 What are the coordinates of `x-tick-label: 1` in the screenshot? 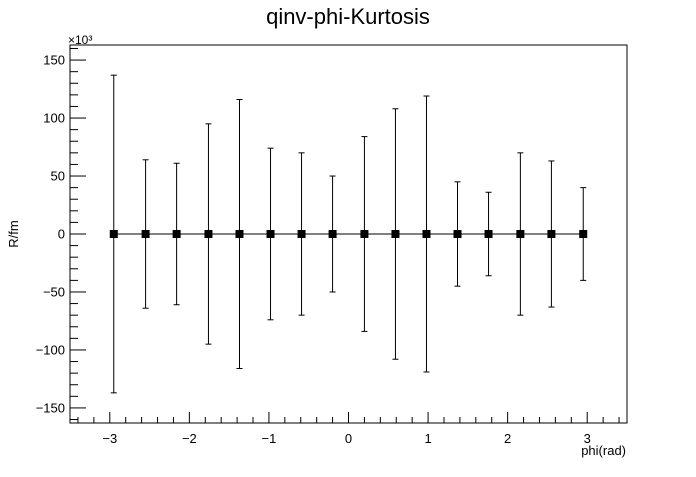 It's located at (427, 438).